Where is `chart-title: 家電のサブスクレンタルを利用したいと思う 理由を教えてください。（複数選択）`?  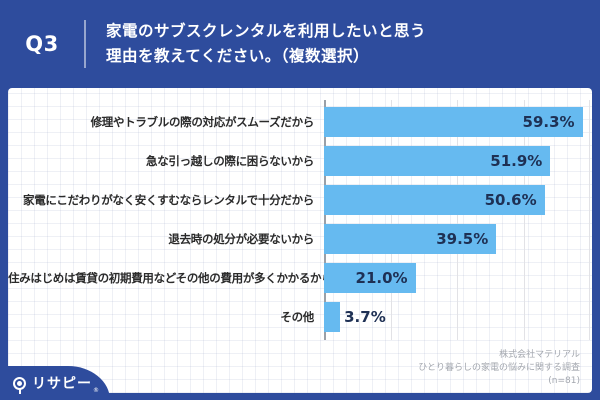
chart-title: 家電のサブスクレンタルを利用したいと思う 理由を教えてください。（複数選択） is located at coordinates (266, 44).